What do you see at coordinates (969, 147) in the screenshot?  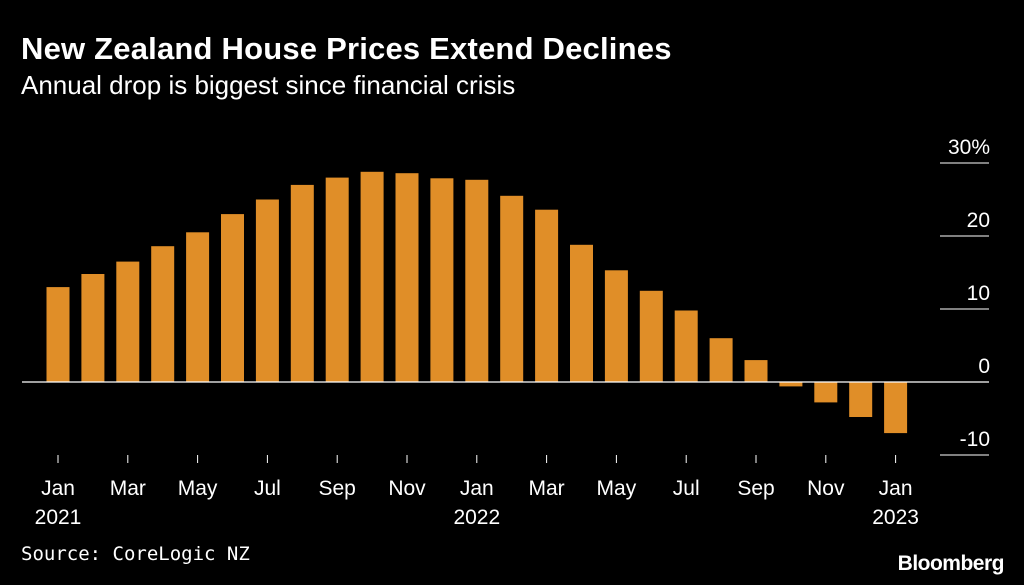 I see `y-tick-label: 30%` at bounding box center [969, 147].